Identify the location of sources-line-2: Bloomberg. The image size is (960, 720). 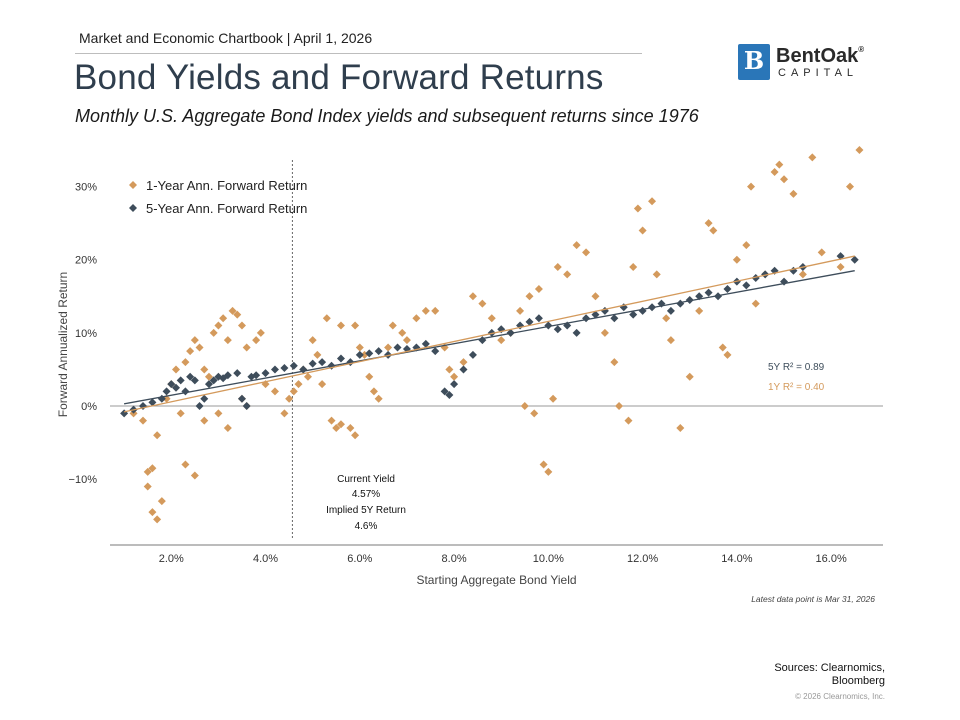
(858, 681).